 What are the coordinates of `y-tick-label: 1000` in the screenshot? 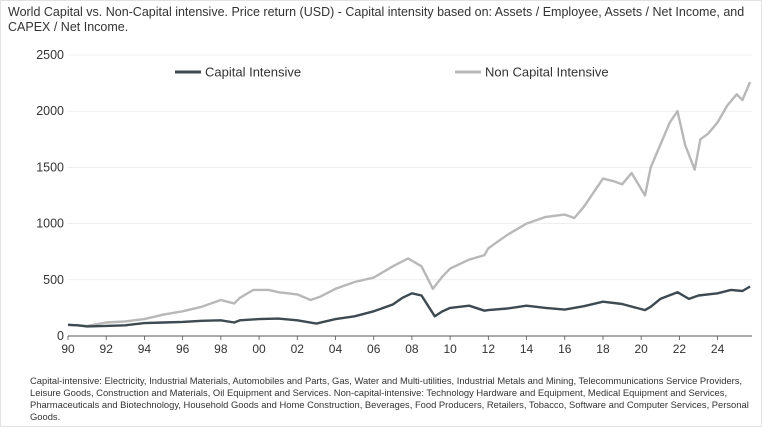 It's located at (50, 224).